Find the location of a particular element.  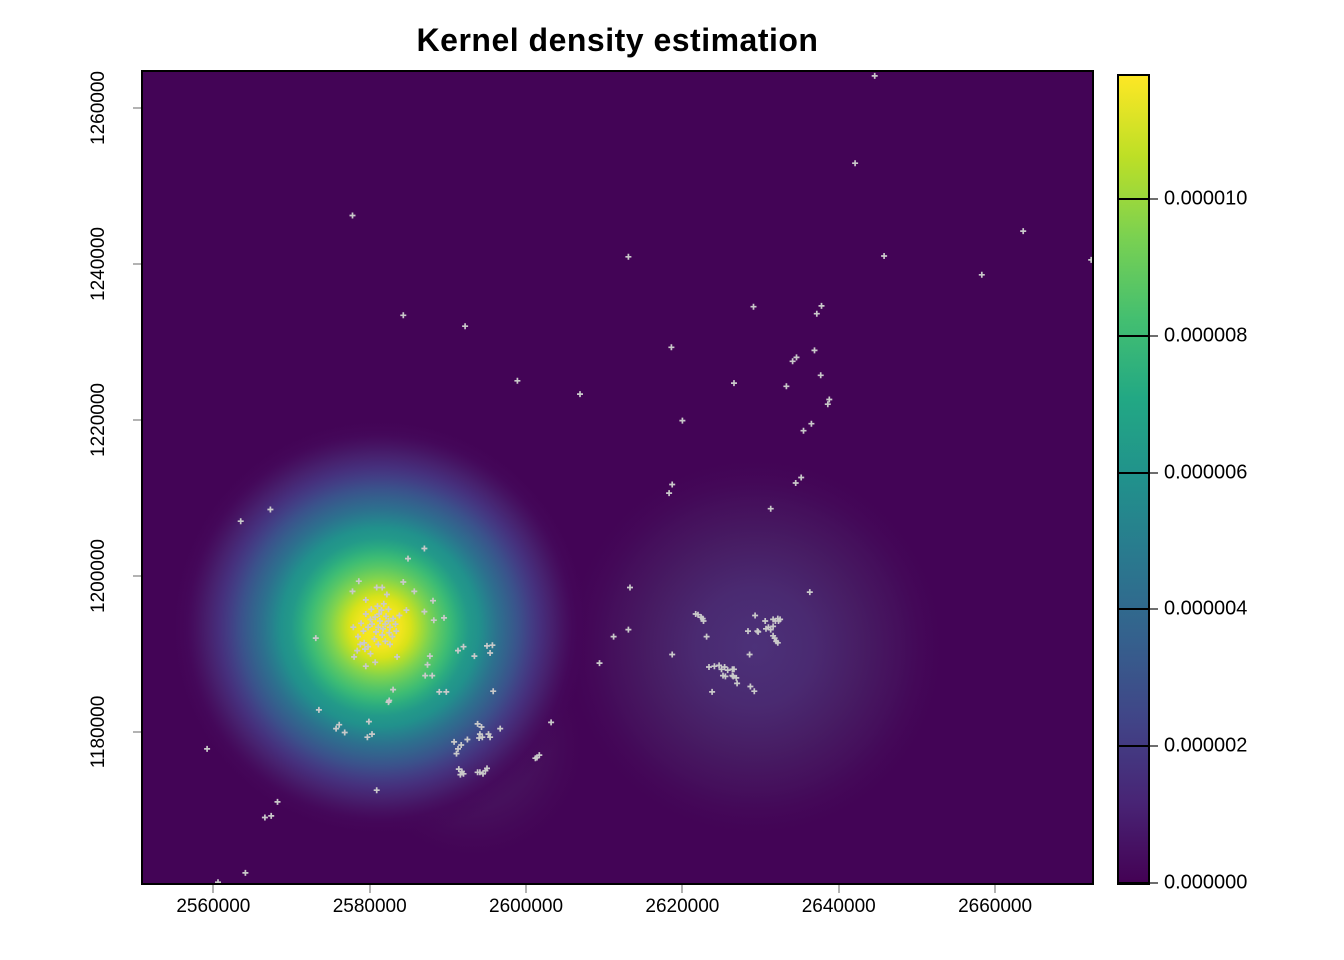

colorbar-tick-label: 0.000004 is located at coordinates (1206, 608).